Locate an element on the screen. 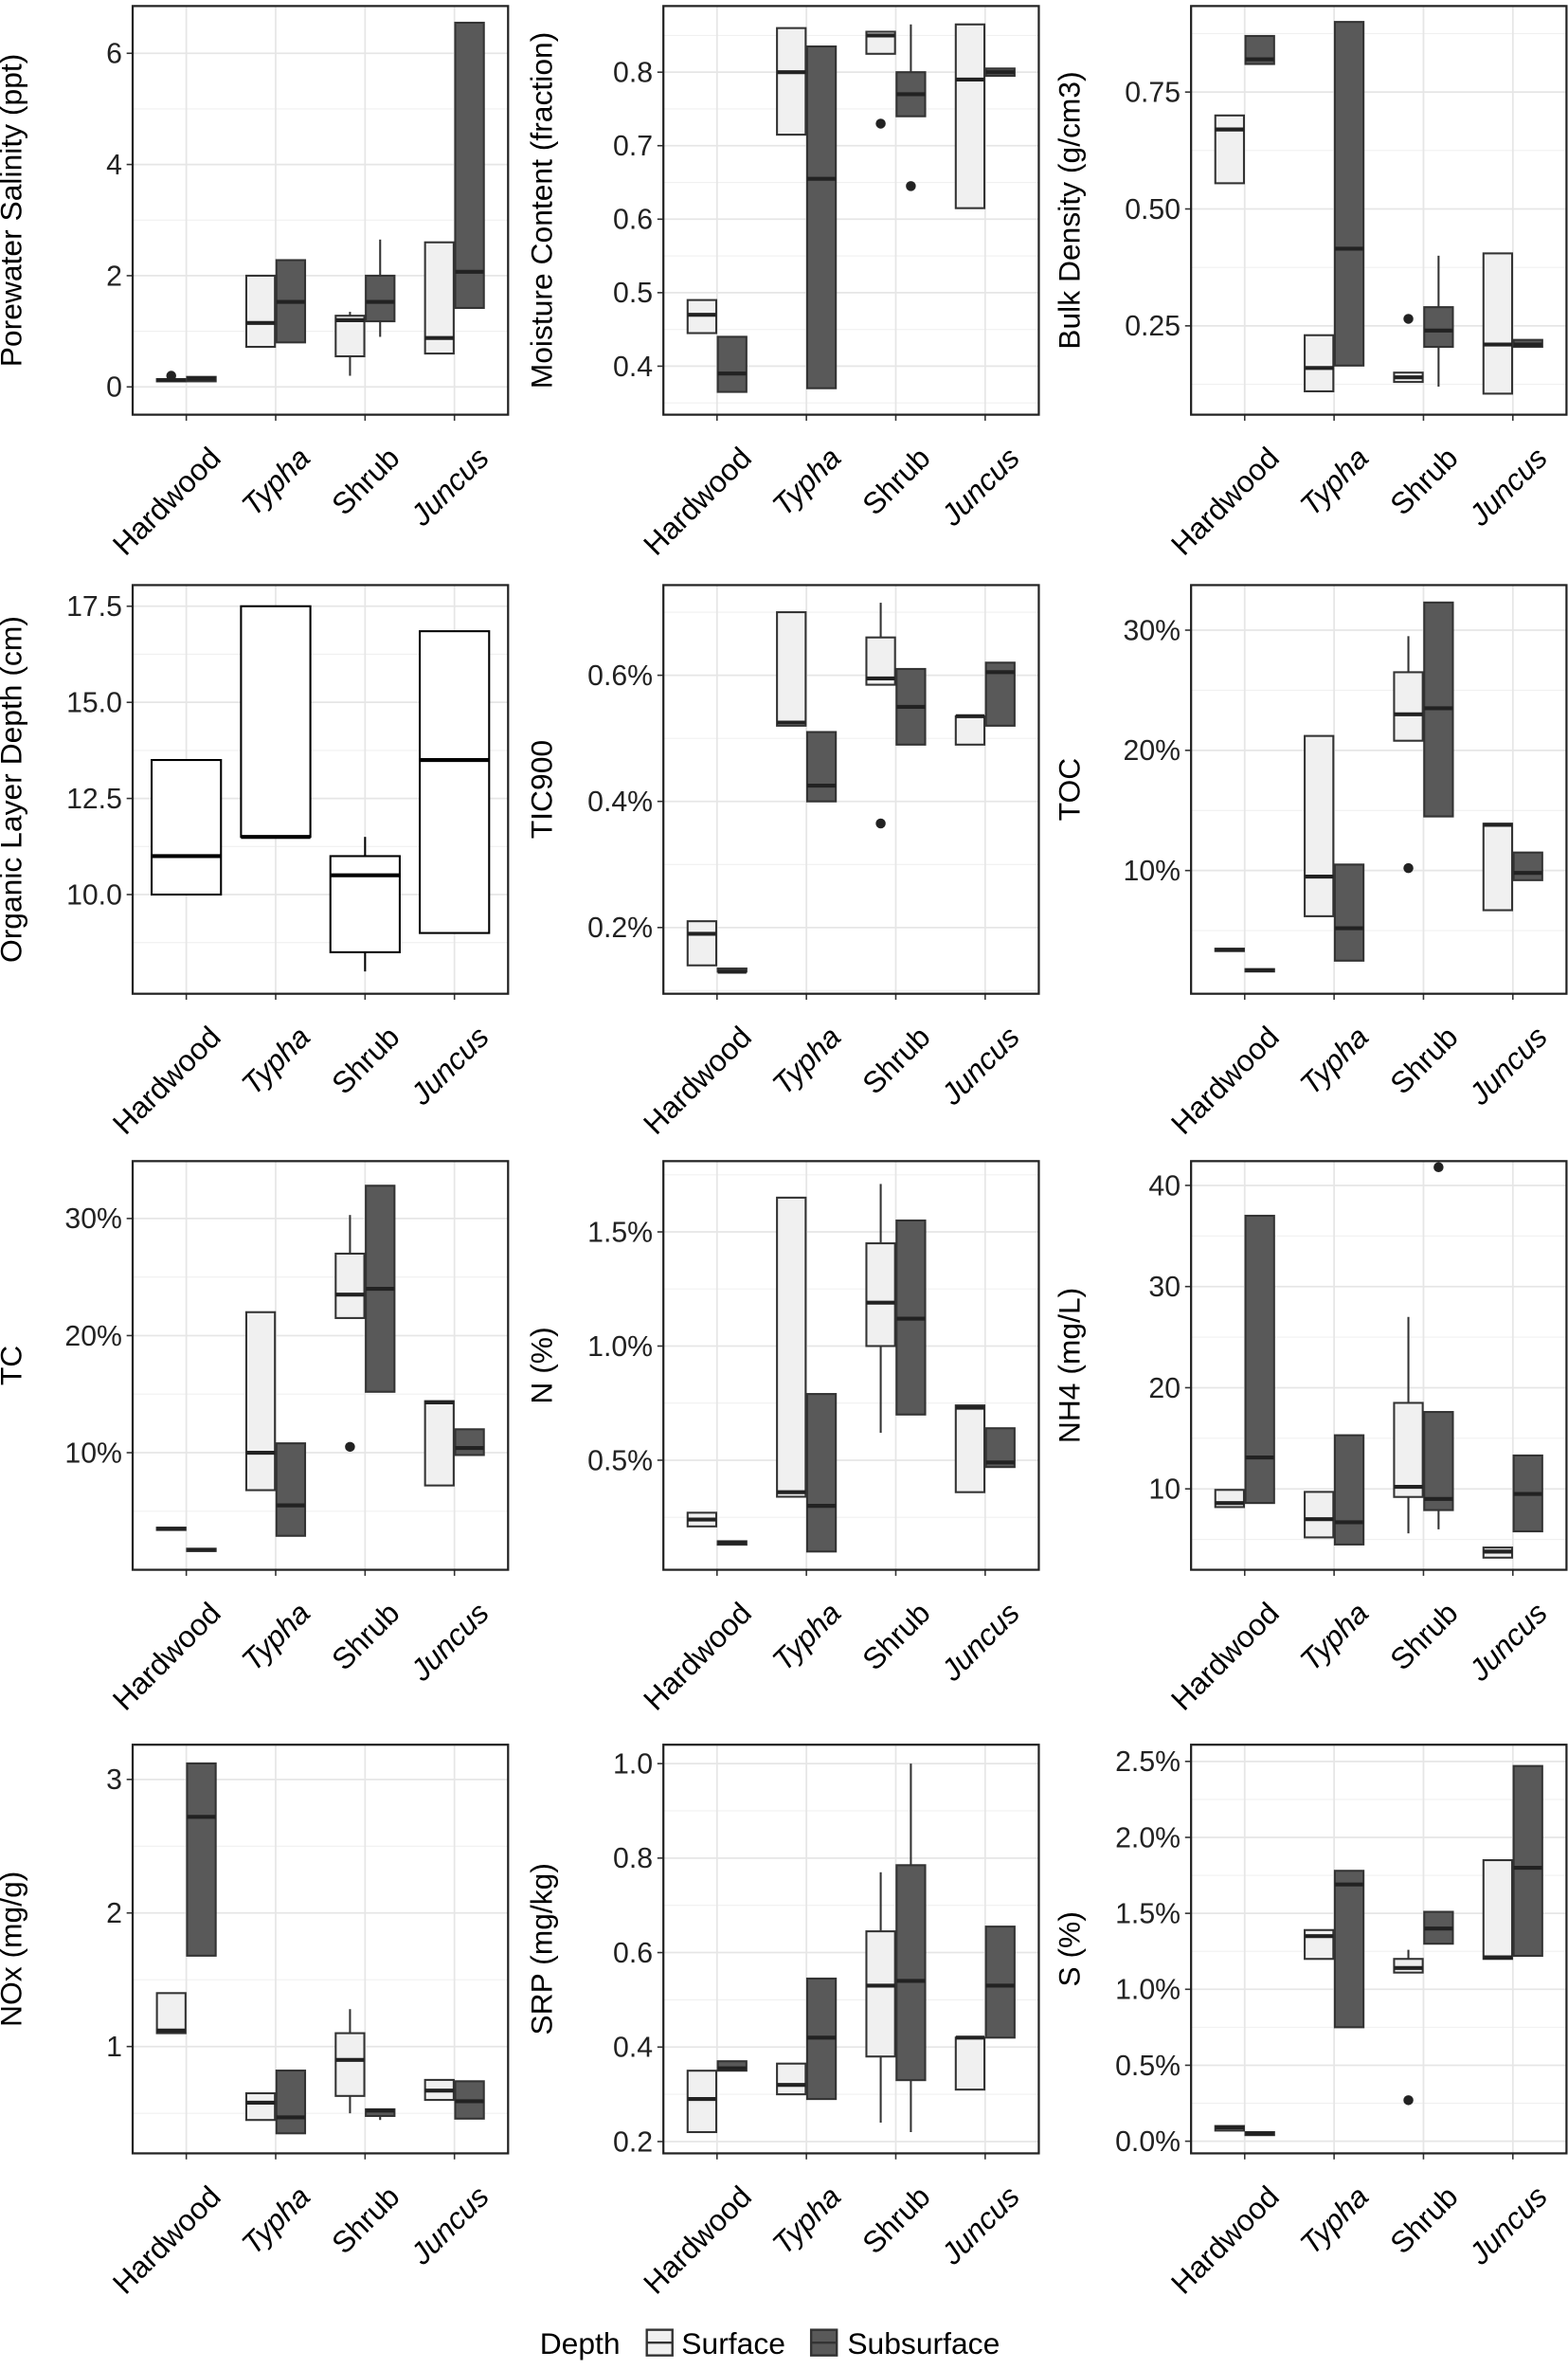 This screenshot has width=1568, height=2369. y-axis-title: S (%) is located at coordinates (1069, 1949).